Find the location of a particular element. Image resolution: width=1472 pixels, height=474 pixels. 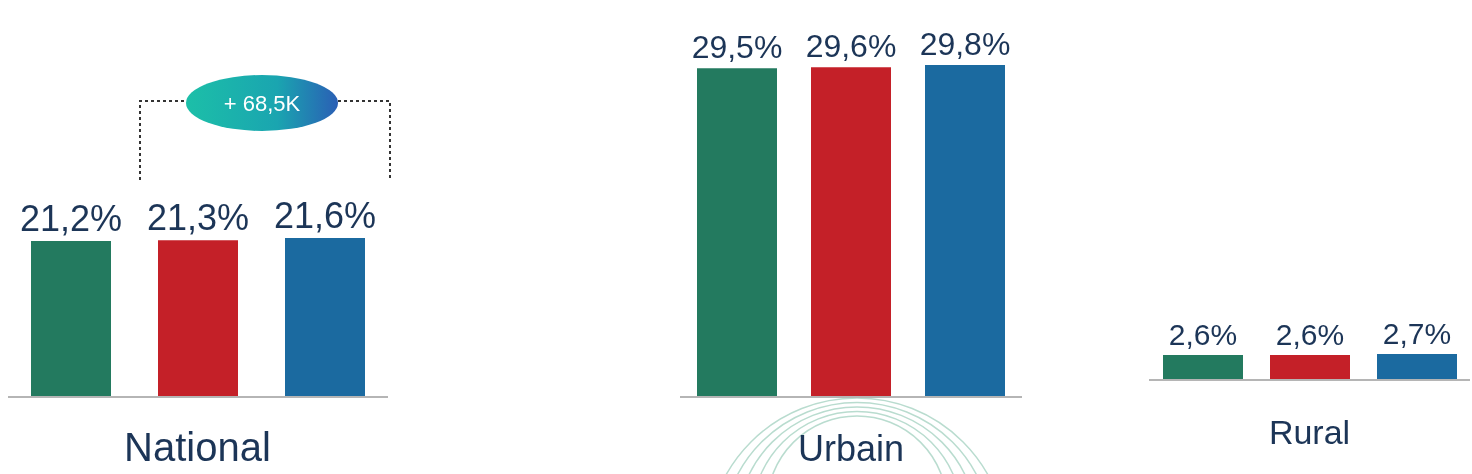

data-label: 21,2% is located at coordinates (71, 218).